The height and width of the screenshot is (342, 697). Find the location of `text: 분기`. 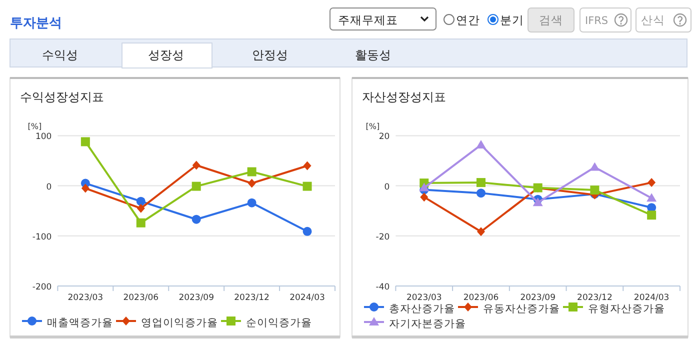

text: 분기 is located at coordinates (512, 20).